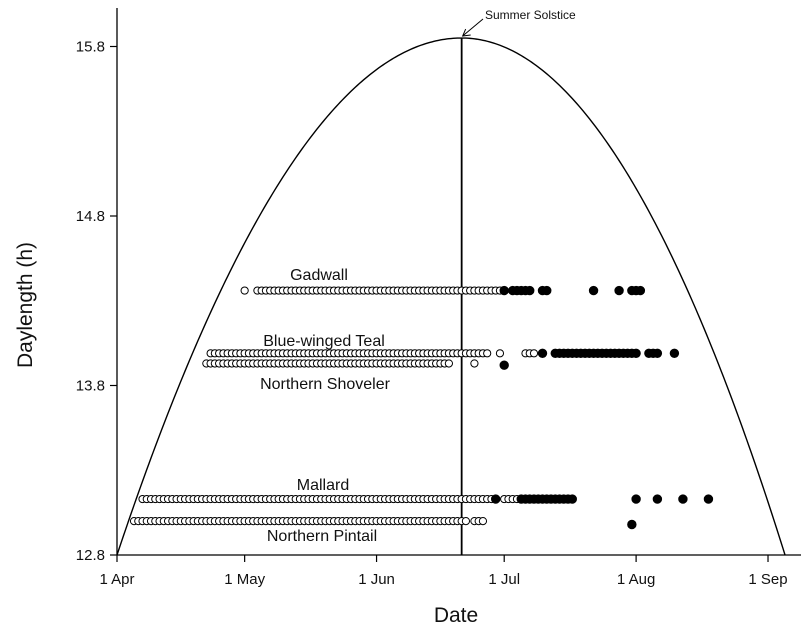  What do you see at coordinates (90, 555) in the screenshot?
I see `y-tick-label: 12.8` at bounding box center [90, 555].